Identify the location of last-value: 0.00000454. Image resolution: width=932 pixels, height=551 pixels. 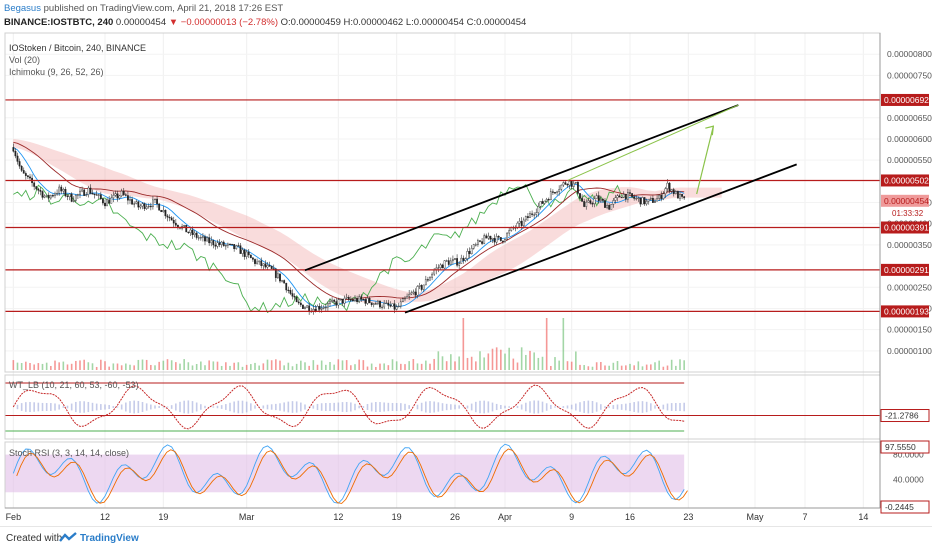
(141, 22).